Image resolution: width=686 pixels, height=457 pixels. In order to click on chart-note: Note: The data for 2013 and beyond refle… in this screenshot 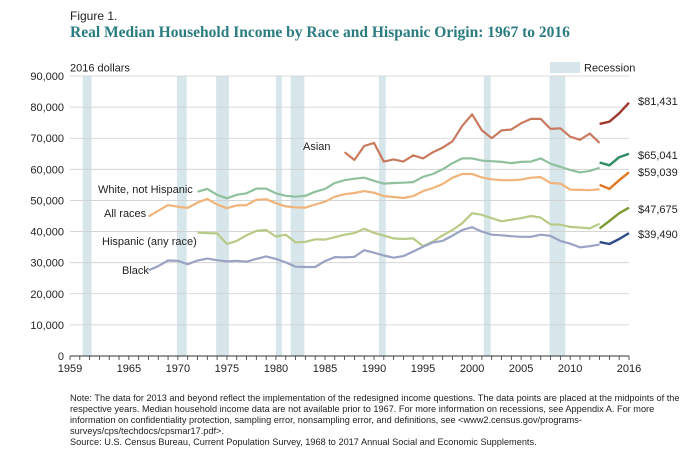, I will do `click(375, 414)`.